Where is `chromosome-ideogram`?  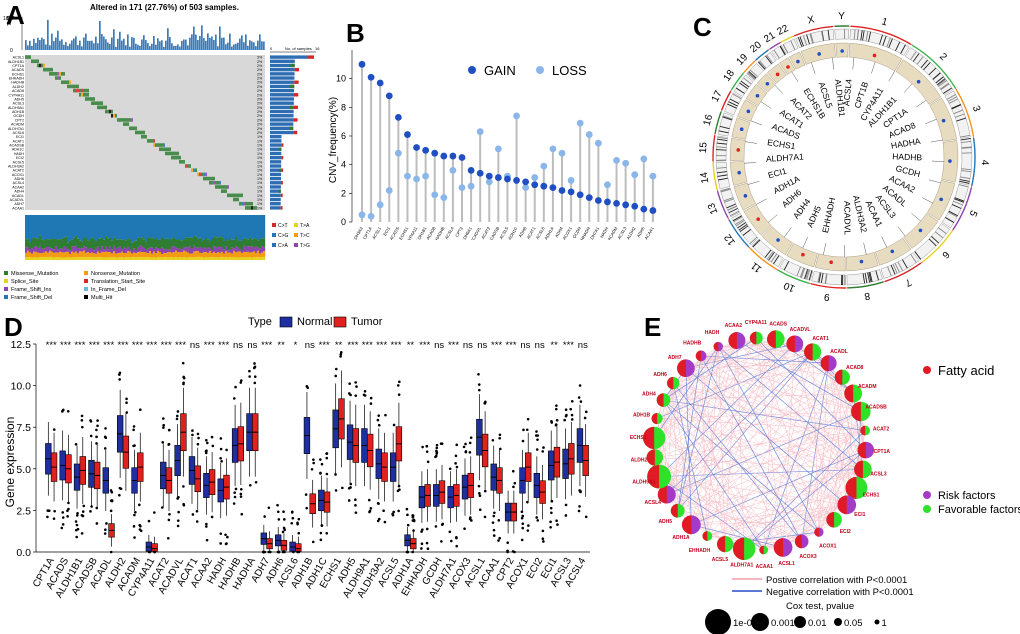
chromosome-ideogram is located at coordinates (767, 61).